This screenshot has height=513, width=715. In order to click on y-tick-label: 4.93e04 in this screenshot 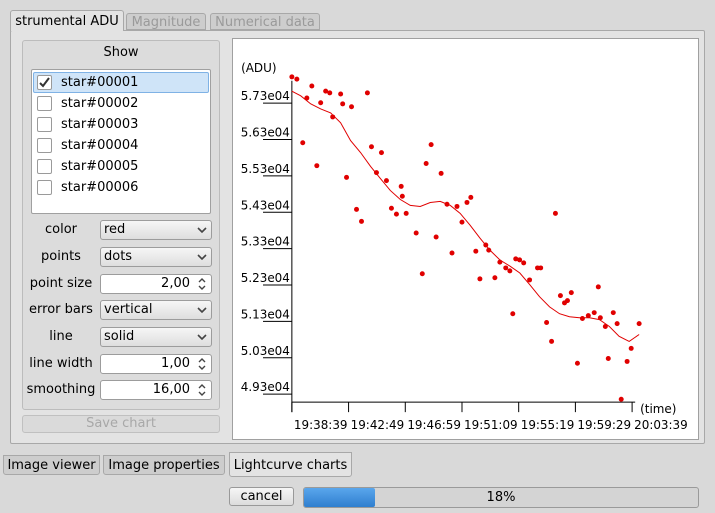, I will do `click(265, 387)`.